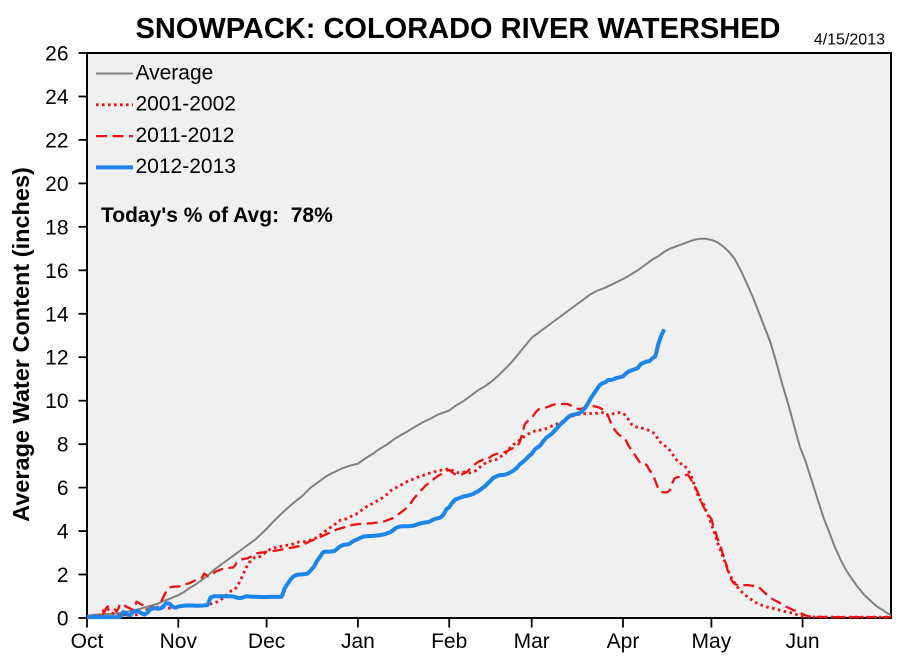  What do you see at coordinates (56, 271) in the screenshot?
I see `svg-text: 16` at bounding box center [56, 271].